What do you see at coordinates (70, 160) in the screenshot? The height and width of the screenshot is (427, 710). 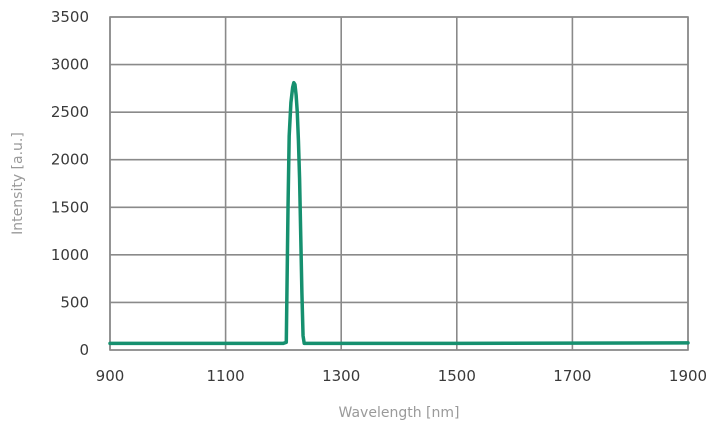 I see `y-tick-label: 2000` at bounding box center [70, 160].